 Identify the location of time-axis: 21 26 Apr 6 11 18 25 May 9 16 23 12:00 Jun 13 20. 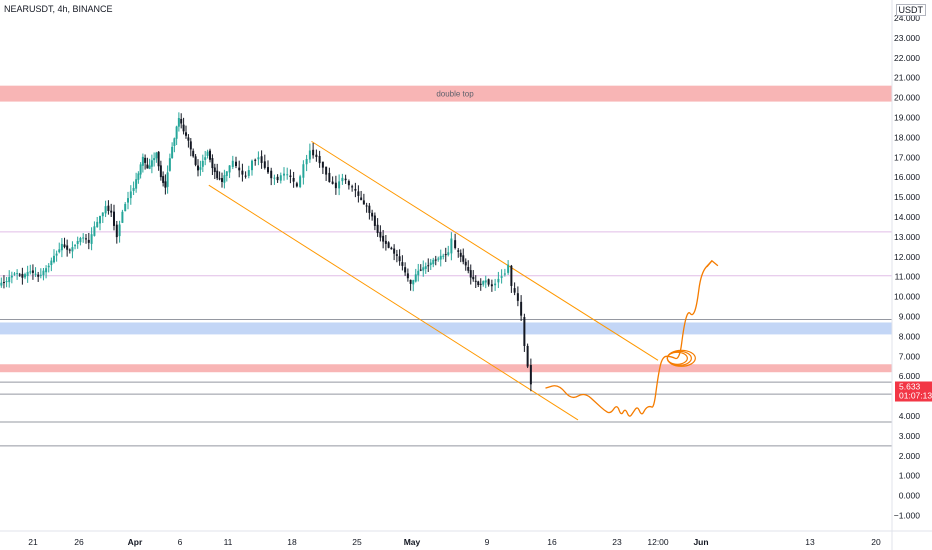
(466, 538).